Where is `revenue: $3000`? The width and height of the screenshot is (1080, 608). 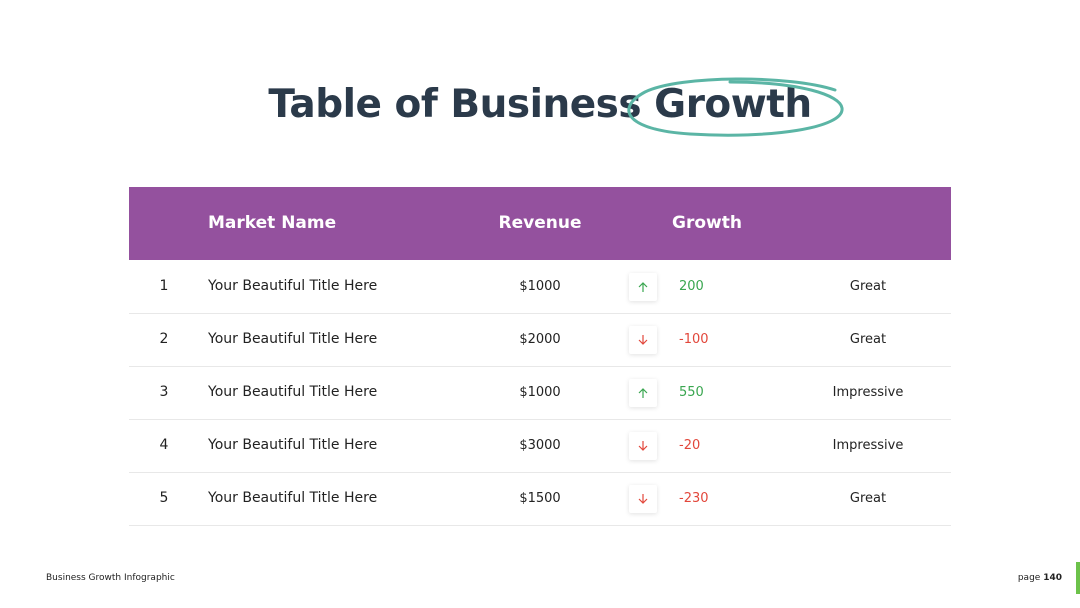 revenue: $3000 is located at coordinates (540, 445).